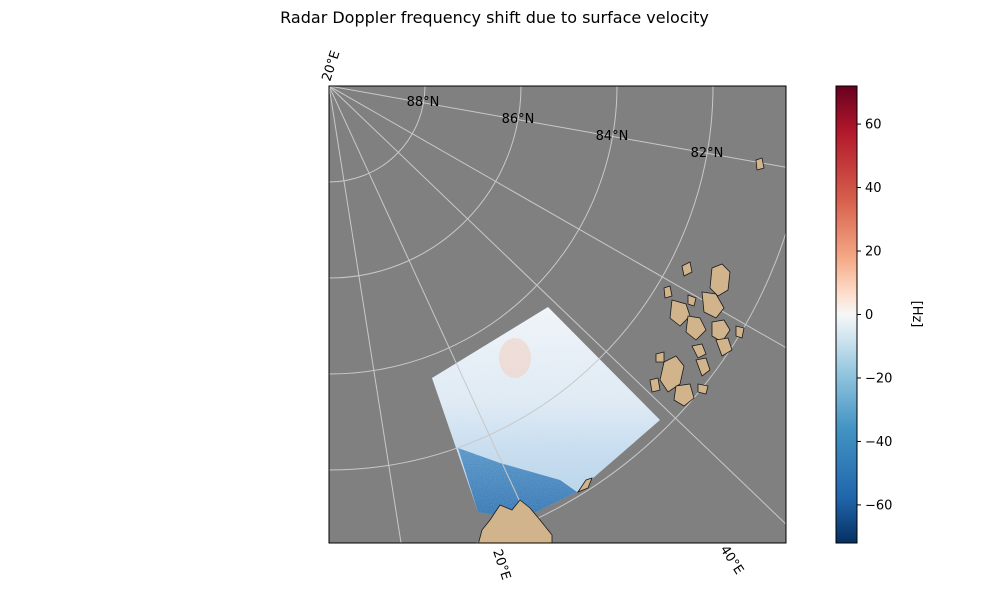 The image size is (989, 593). Describe the element at coordinates (878, 442) in the screenshot. I see `colorbar-tick-label: −40` at that location.